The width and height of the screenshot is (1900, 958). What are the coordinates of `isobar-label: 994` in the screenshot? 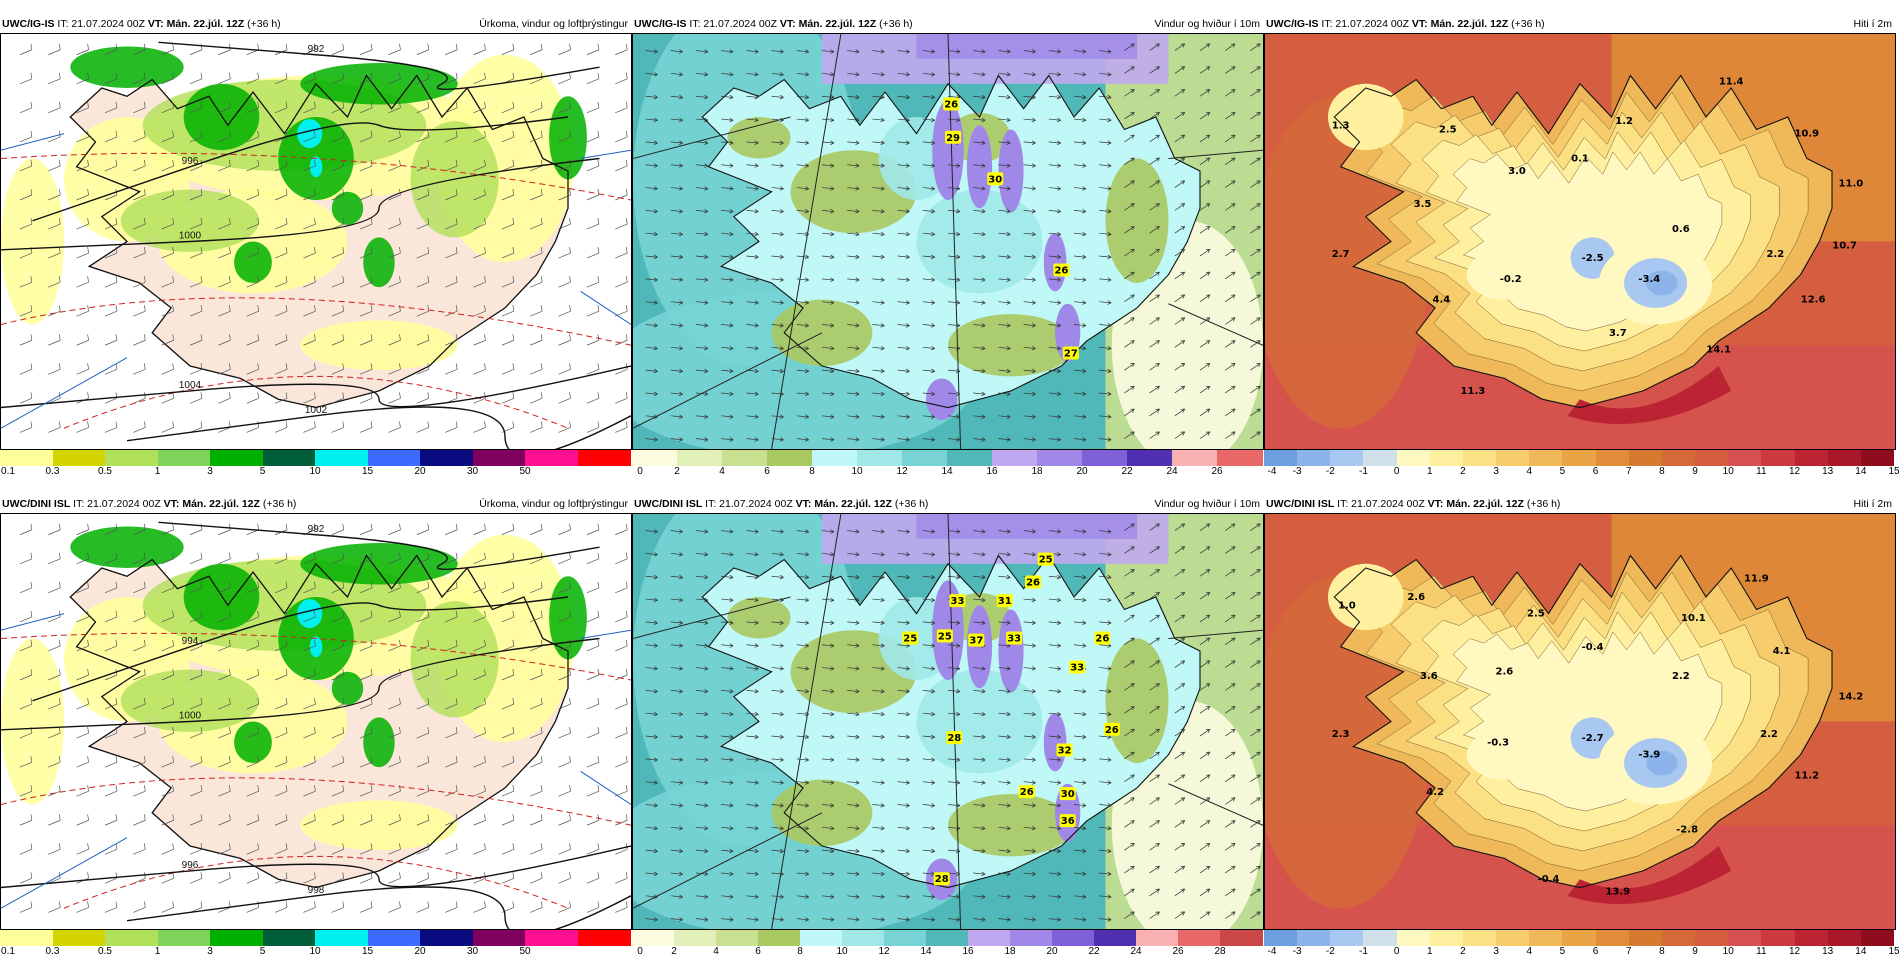 It's located at (190, 641).